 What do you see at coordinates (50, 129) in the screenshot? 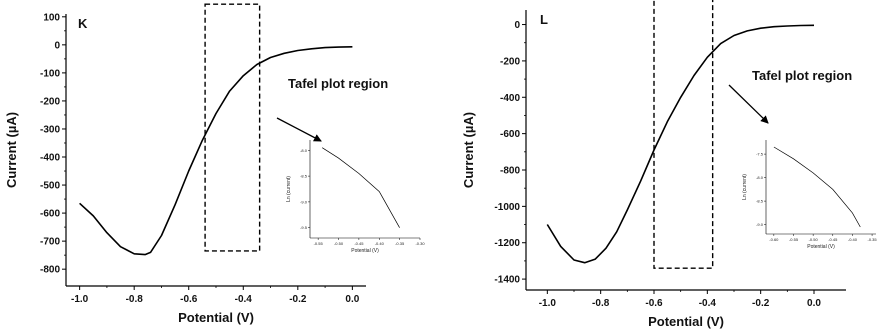
I see `y-tick-label: -300` at bounding box center [50, 129].